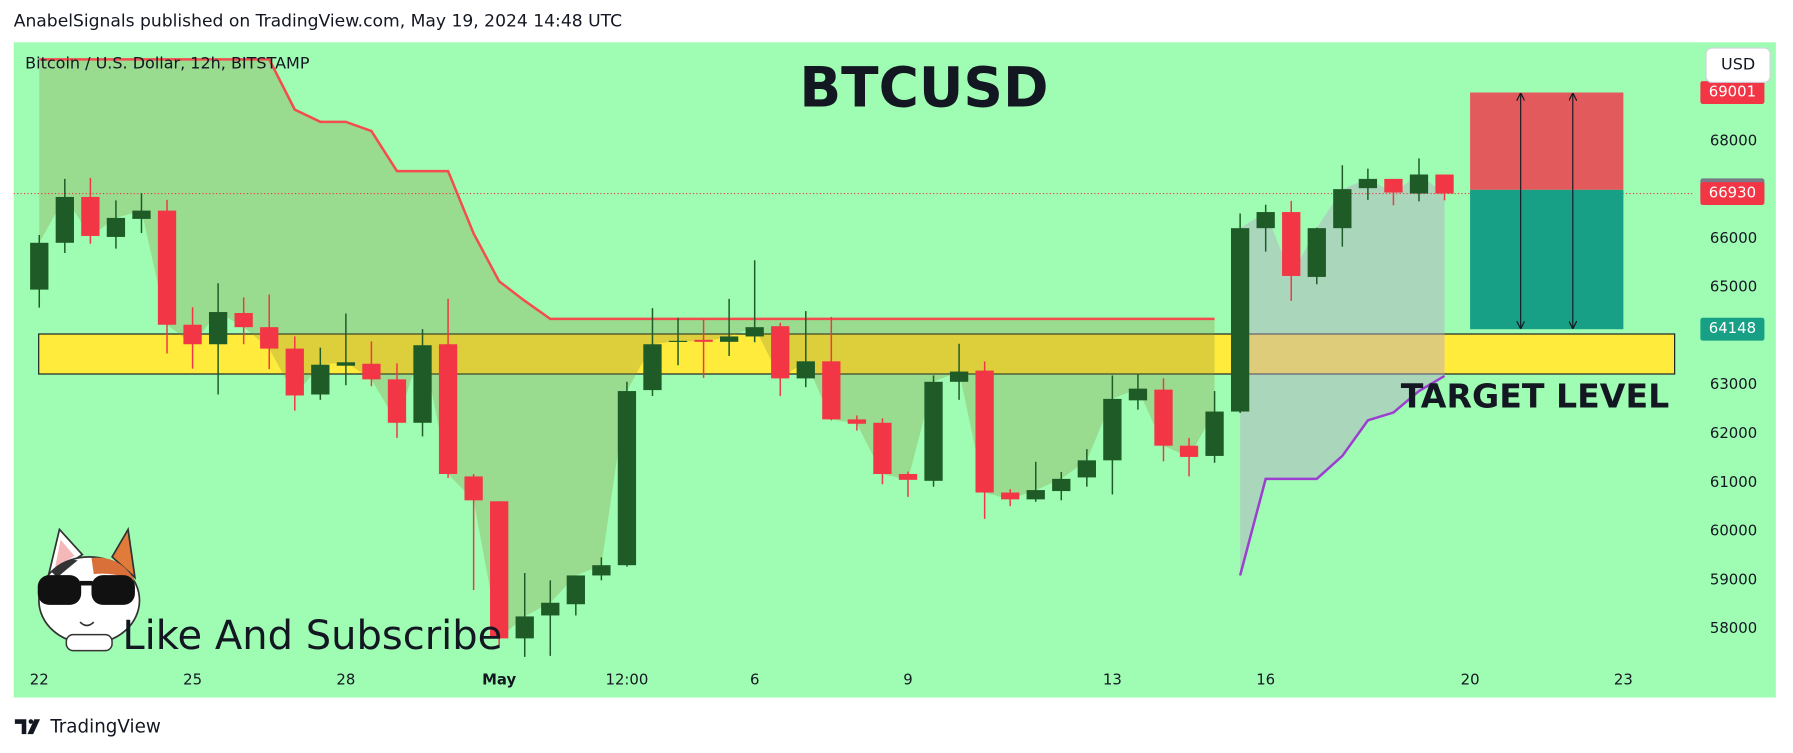  What do you see at coordinates (1733, 482) in the screenshot?
I see `y-tick-label: 61000` at bounding box center [1733, 482].